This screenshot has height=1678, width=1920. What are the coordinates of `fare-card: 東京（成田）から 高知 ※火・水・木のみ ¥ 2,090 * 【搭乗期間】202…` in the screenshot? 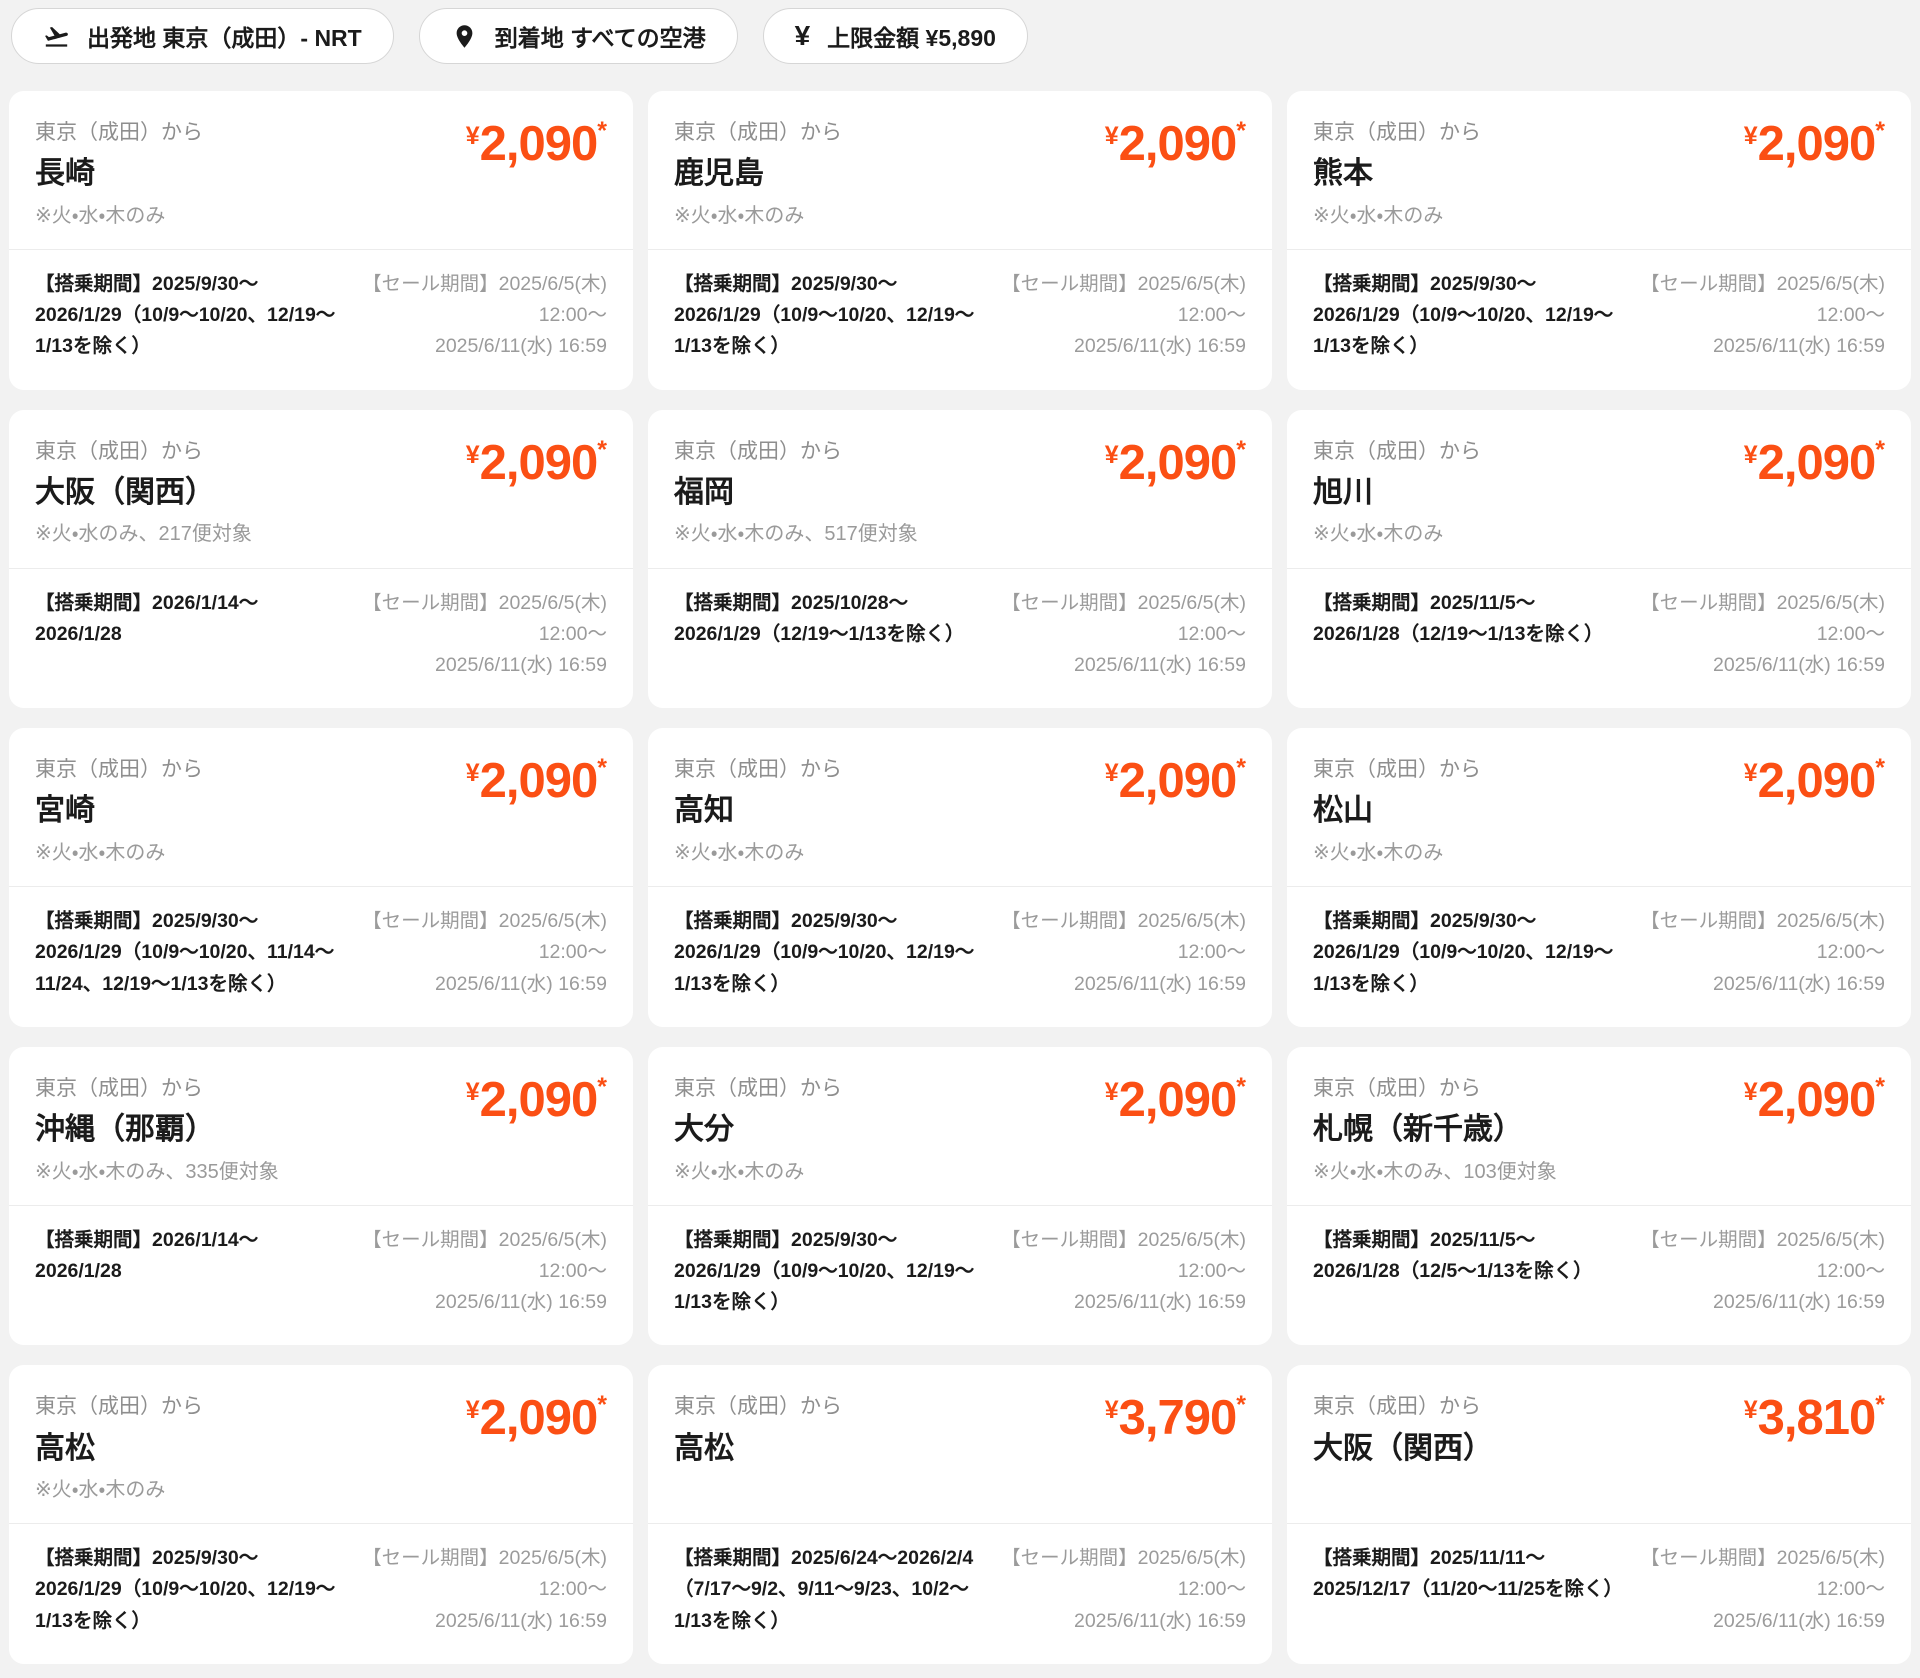 It's located at (960, 877).